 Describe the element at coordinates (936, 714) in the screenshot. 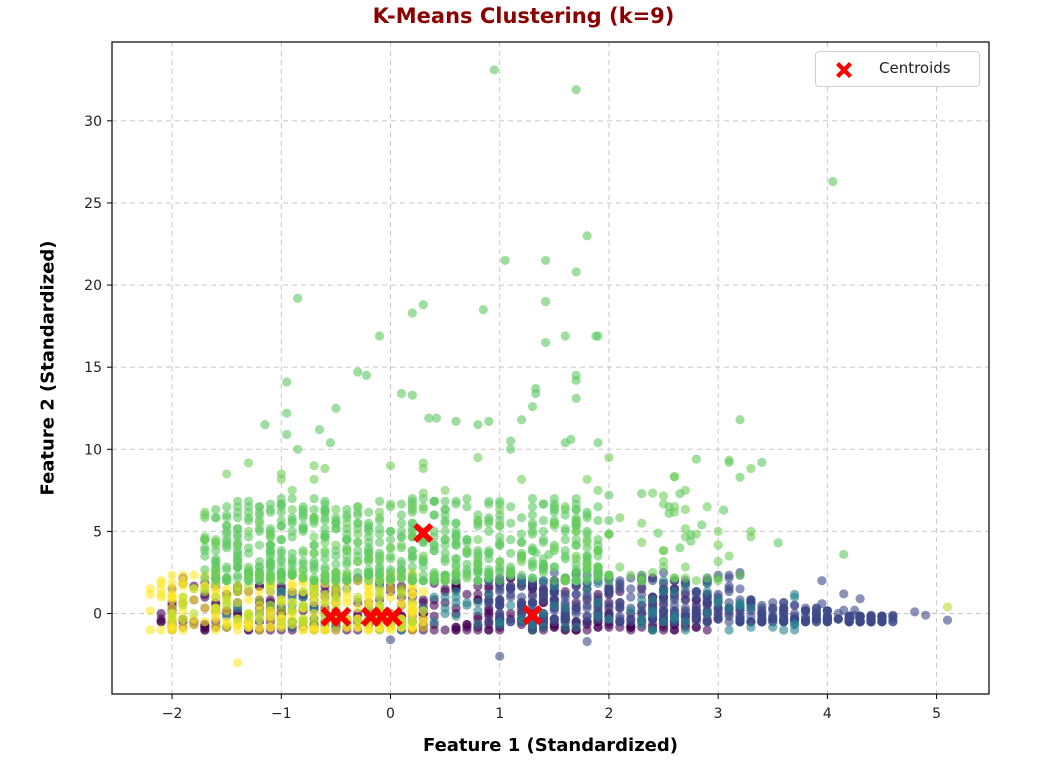

I see `x-tick-label: 5` at that location.